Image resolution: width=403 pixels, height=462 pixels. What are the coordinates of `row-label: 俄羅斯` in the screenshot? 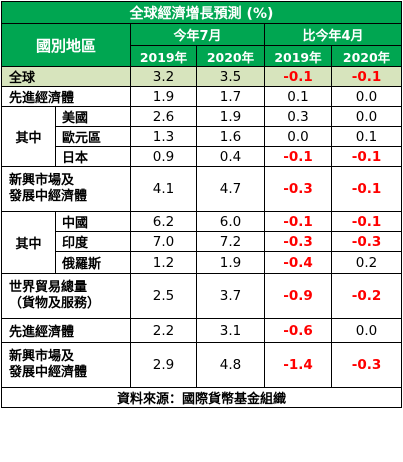 It's located at (93, 262).